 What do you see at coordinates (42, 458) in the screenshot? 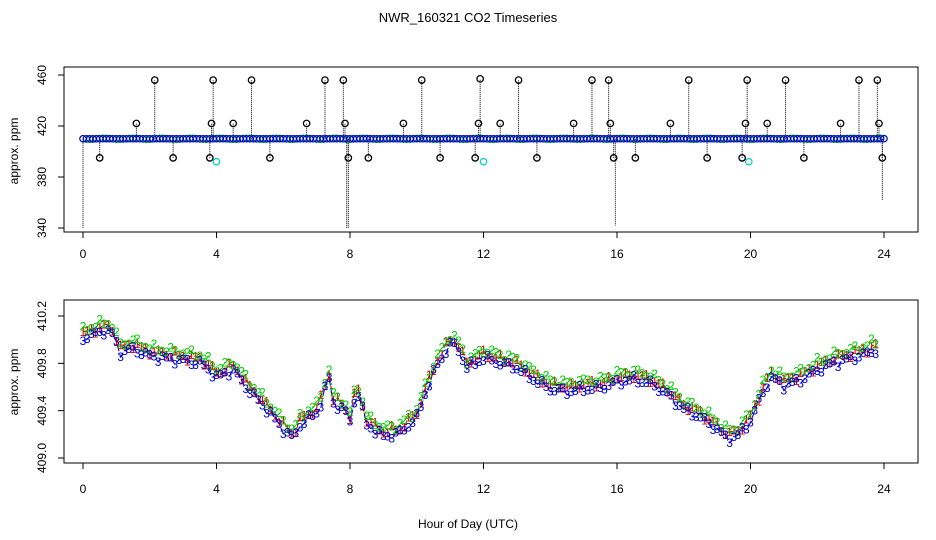
I see `bottom-y-tick-label: 409.0` at bounding box center [42, 458].